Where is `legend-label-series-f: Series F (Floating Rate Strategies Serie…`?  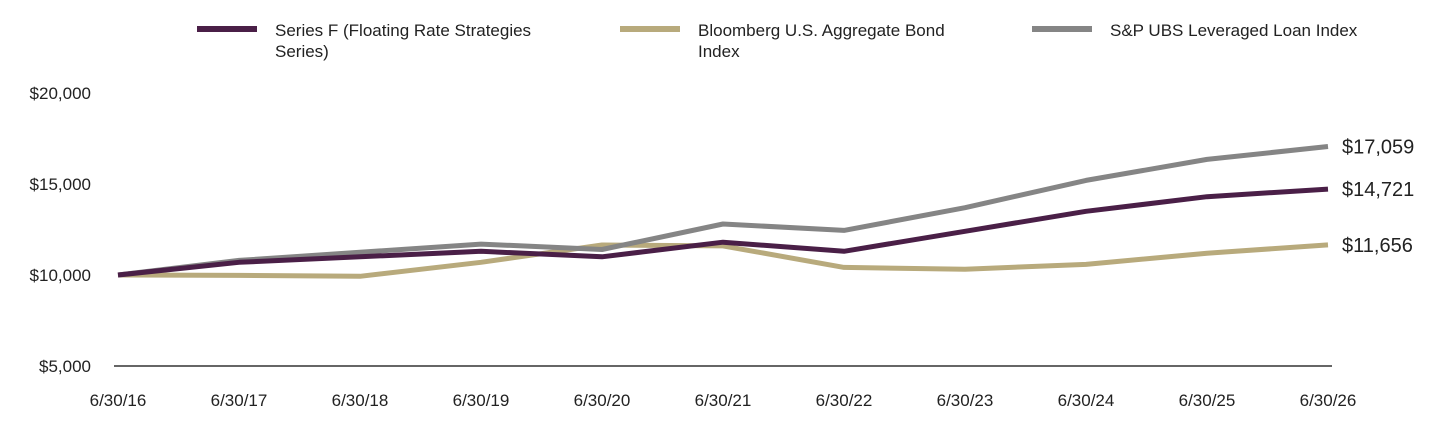 legend-label-series-f: Series F (Floating Rate Strategies Serie… is located at coordinates (403, 41).